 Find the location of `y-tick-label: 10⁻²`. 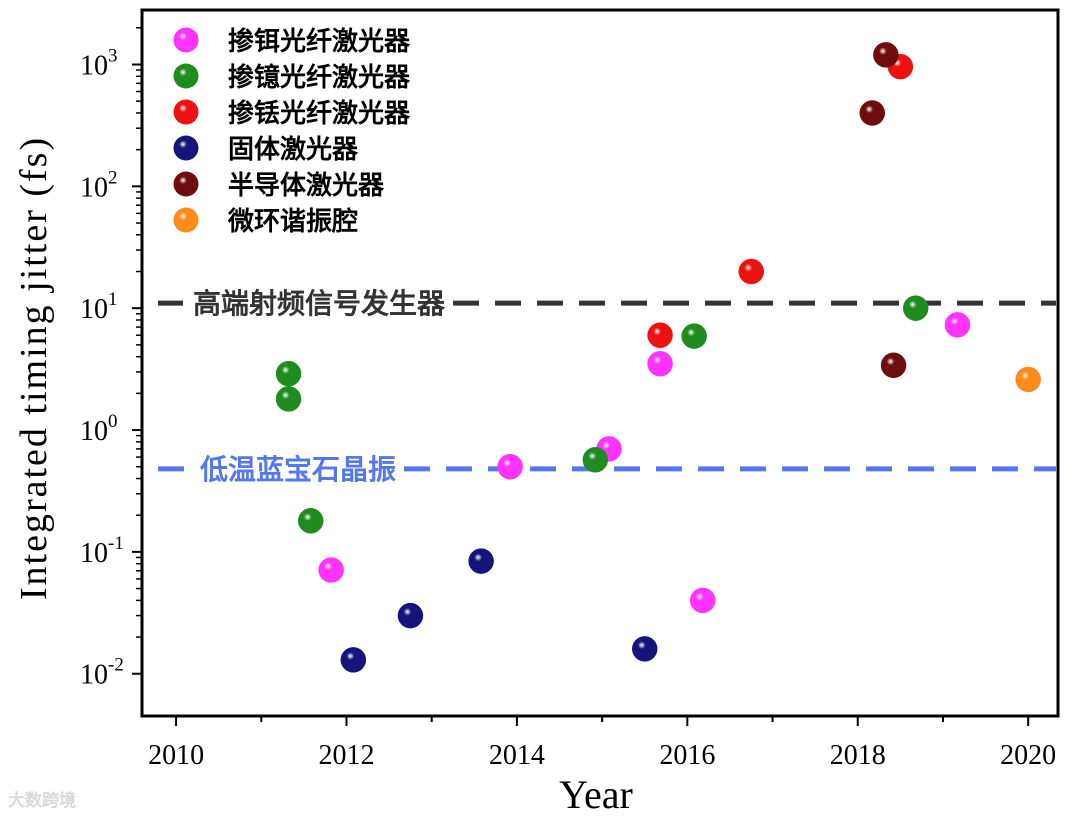

y-tick-label: 10⁻² is located at coordinates (102, 673).